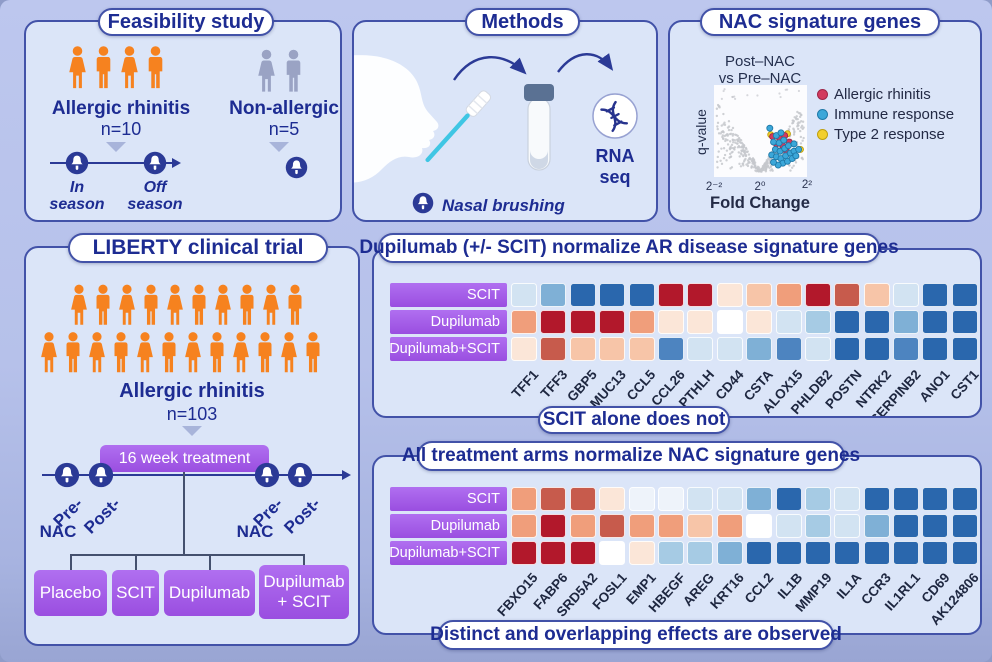 The height and width of the screenshot is (662, 992). I want to click on legend-item: Type 2 response, so click(885, 134).